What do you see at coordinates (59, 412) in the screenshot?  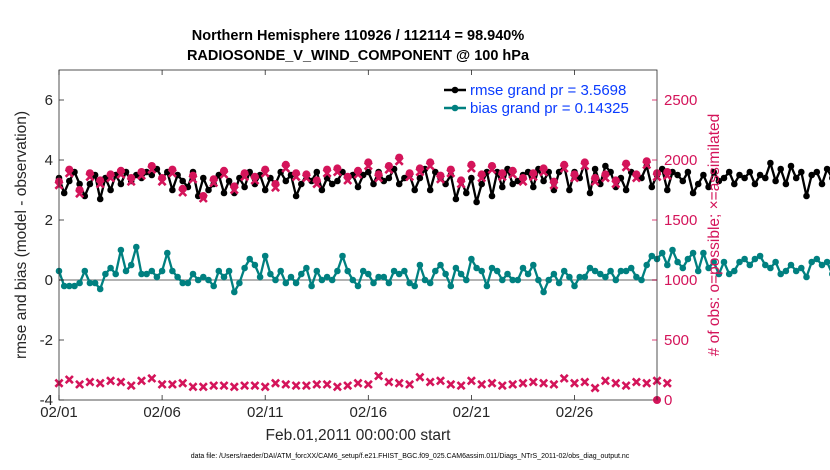 I see `x-tick-label: 02/01` at bounding box center [59, 412].